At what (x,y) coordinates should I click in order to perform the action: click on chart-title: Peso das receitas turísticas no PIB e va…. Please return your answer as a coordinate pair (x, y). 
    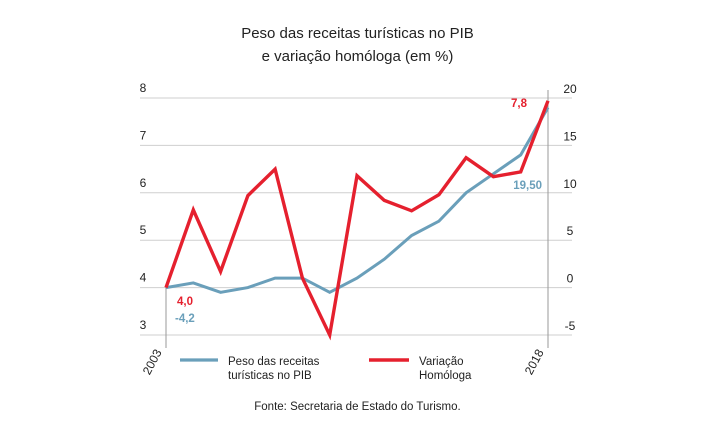
    Looking at the image, I should click on (357, 45).